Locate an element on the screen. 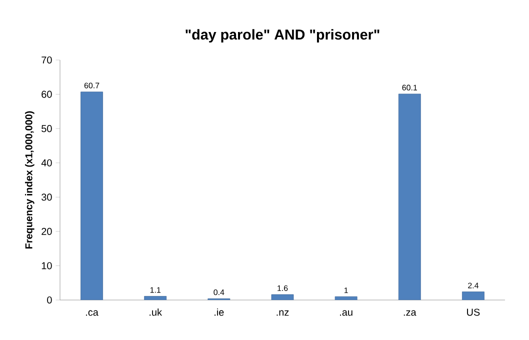 Image resolution: width=529 pixels, height=340 pixels. x-tick-label: .au is located at coordinates (346, 313).